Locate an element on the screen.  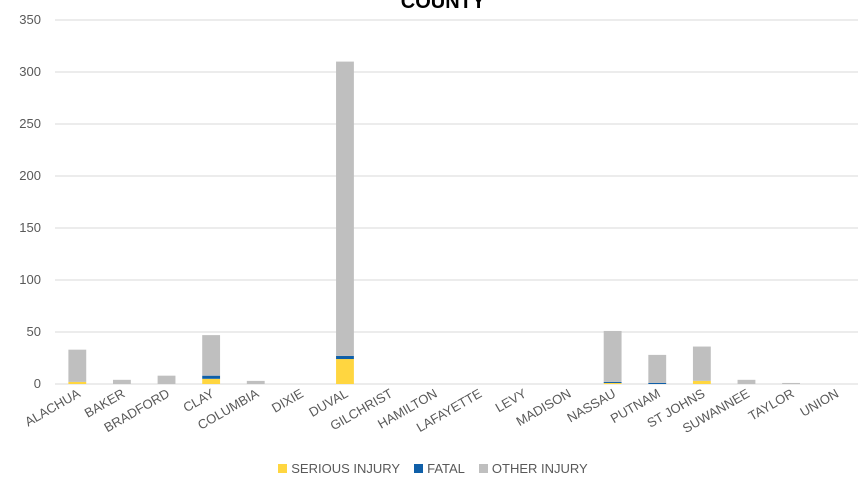
x-category-label: ALACHUA is located at coordinates (52, 407).